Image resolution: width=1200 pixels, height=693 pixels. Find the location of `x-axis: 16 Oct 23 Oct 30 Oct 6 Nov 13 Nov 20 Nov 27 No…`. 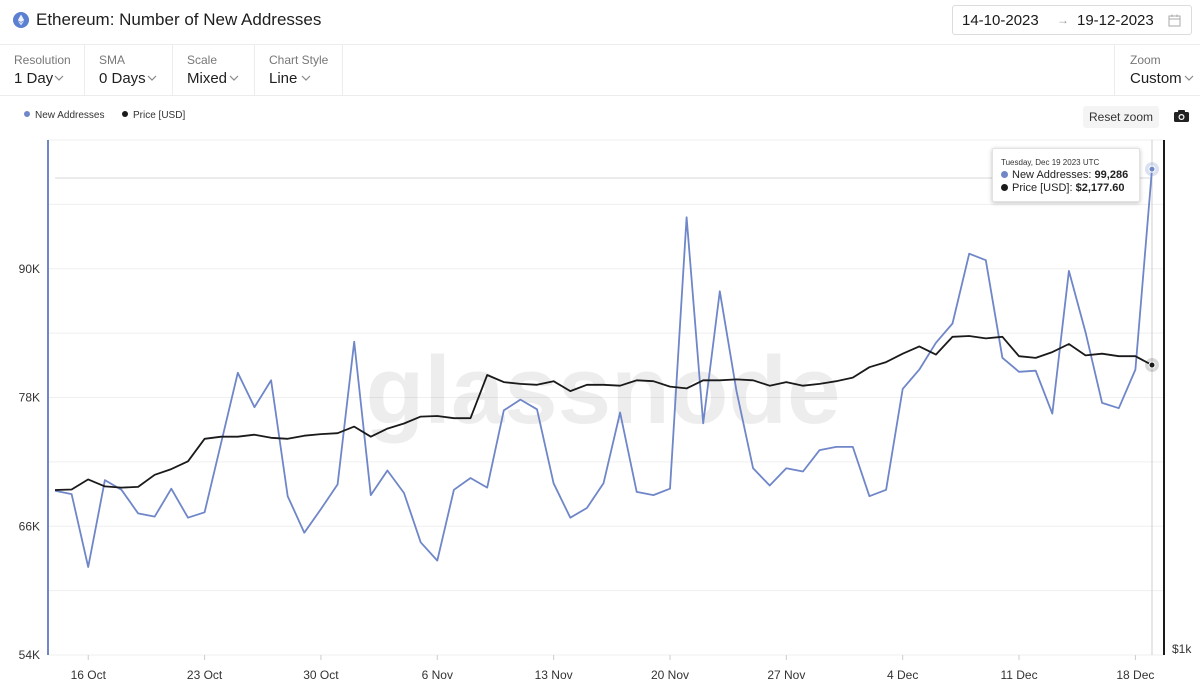

x-axis: 16 Oct 23 Oct 30 Oct 6 Nov 13 Nov 20 Nov 27 No… is located at coordinates (612, 668).